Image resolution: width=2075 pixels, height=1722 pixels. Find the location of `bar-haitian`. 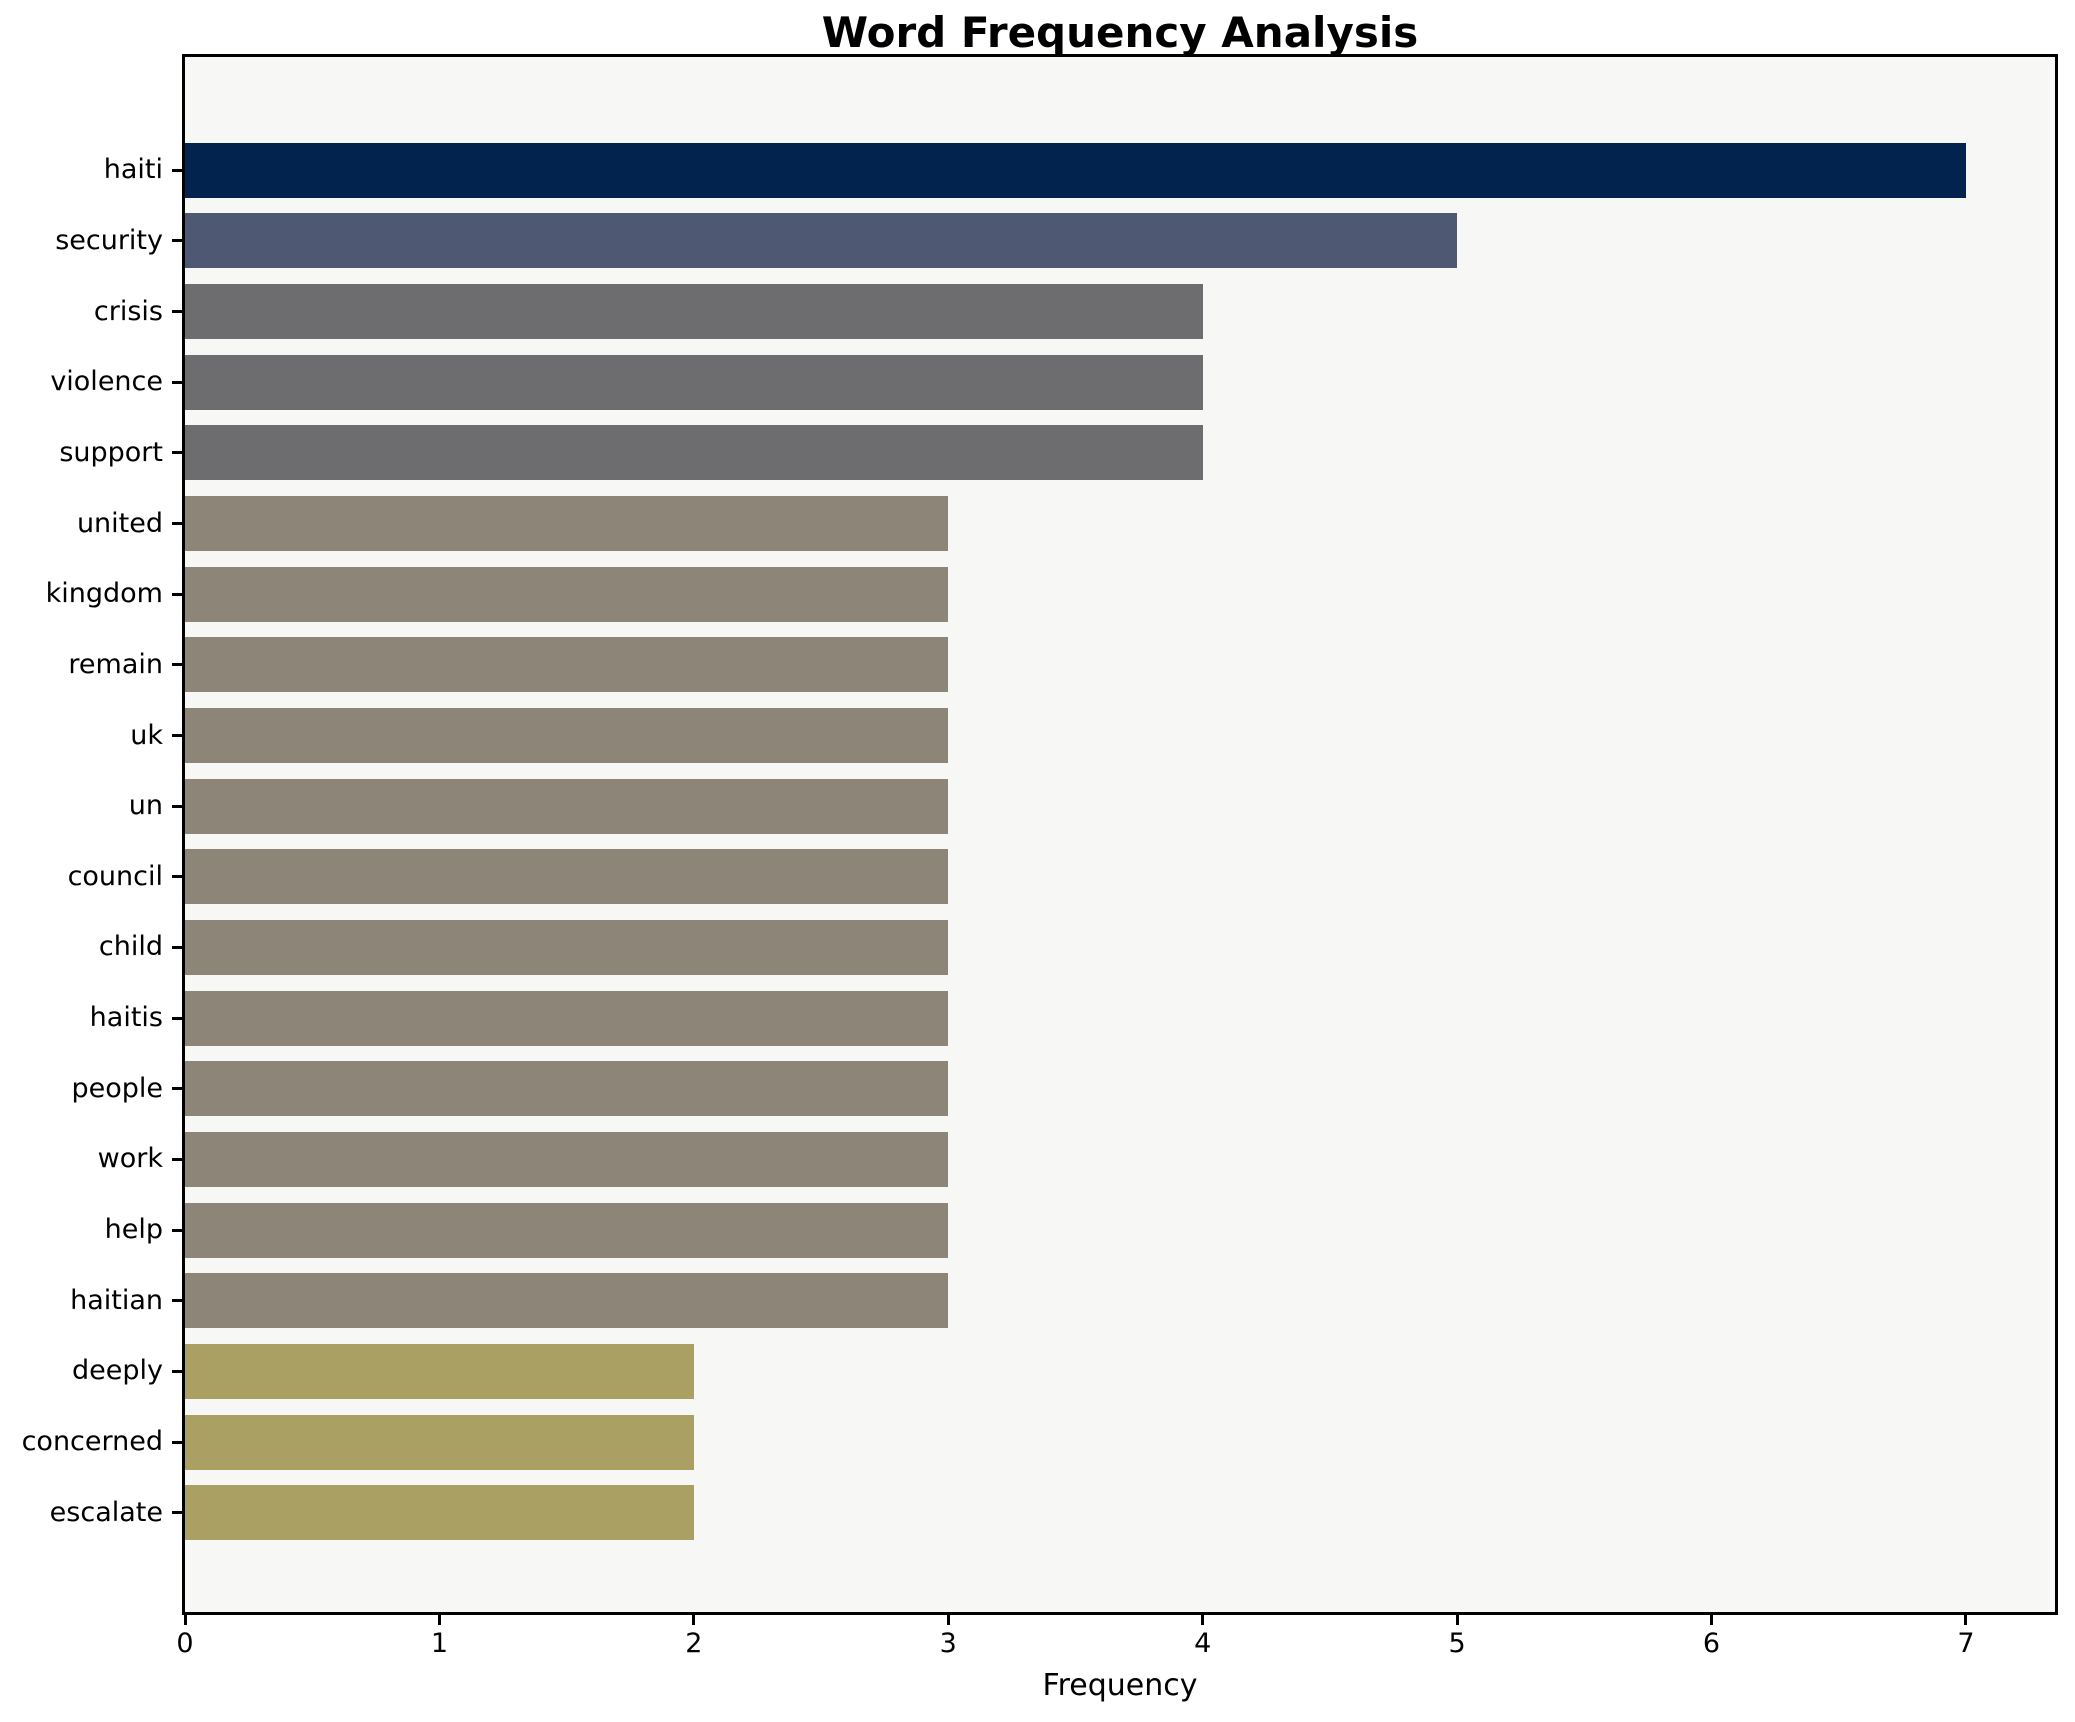

bar-haitian is located at coordinates (567, 1301).